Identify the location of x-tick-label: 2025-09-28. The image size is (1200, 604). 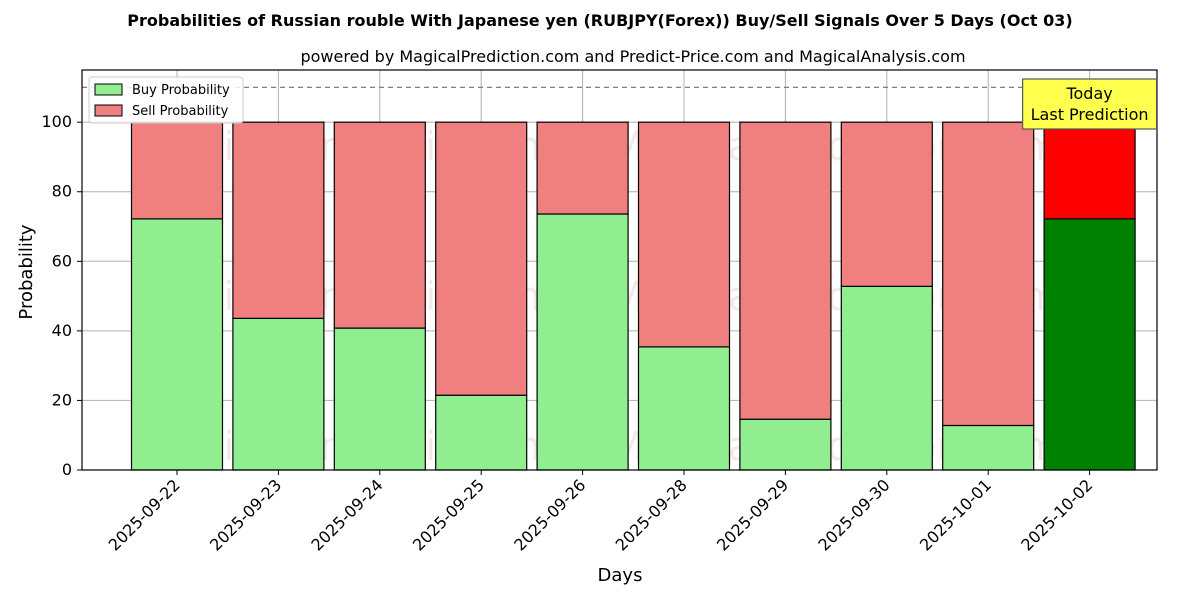
(651, 514).